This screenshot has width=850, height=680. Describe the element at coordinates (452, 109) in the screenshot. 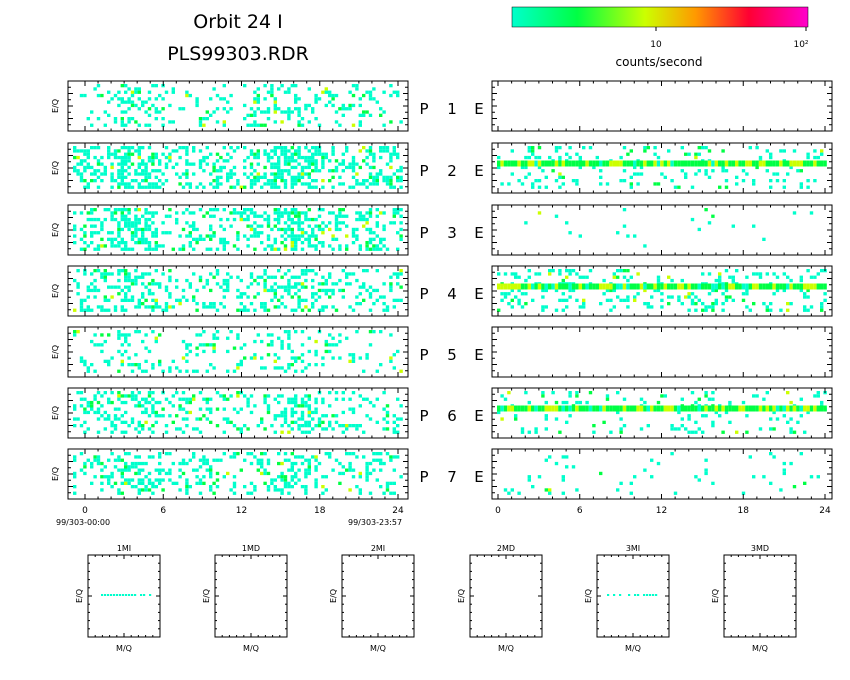

I see `panel-number-label: 1` at that location.